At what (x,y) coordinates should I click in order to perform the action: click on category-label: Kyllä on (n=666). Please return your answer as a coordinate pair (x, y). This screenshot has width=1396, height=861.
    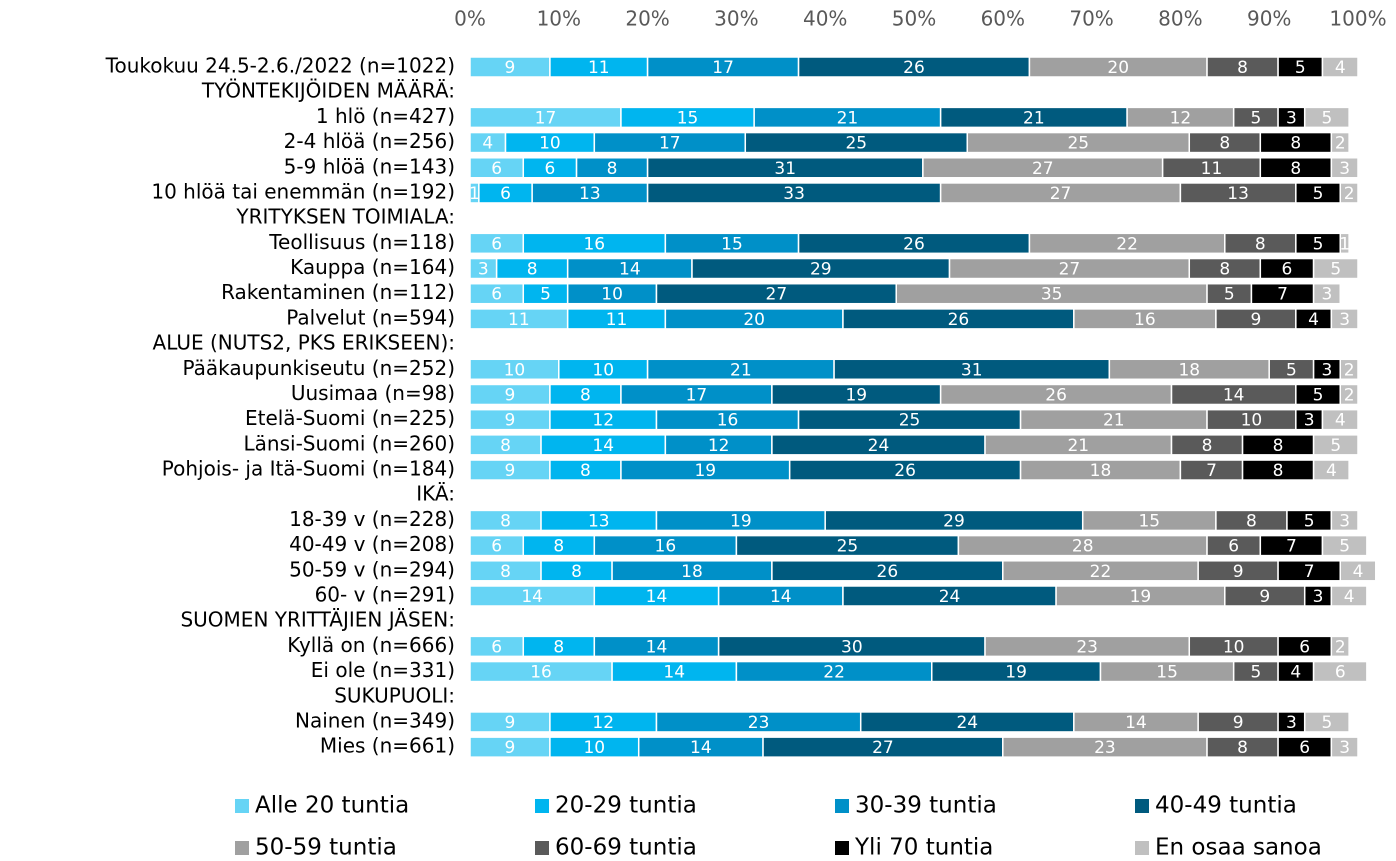
    Looking at the image, I should click on (371, 645).